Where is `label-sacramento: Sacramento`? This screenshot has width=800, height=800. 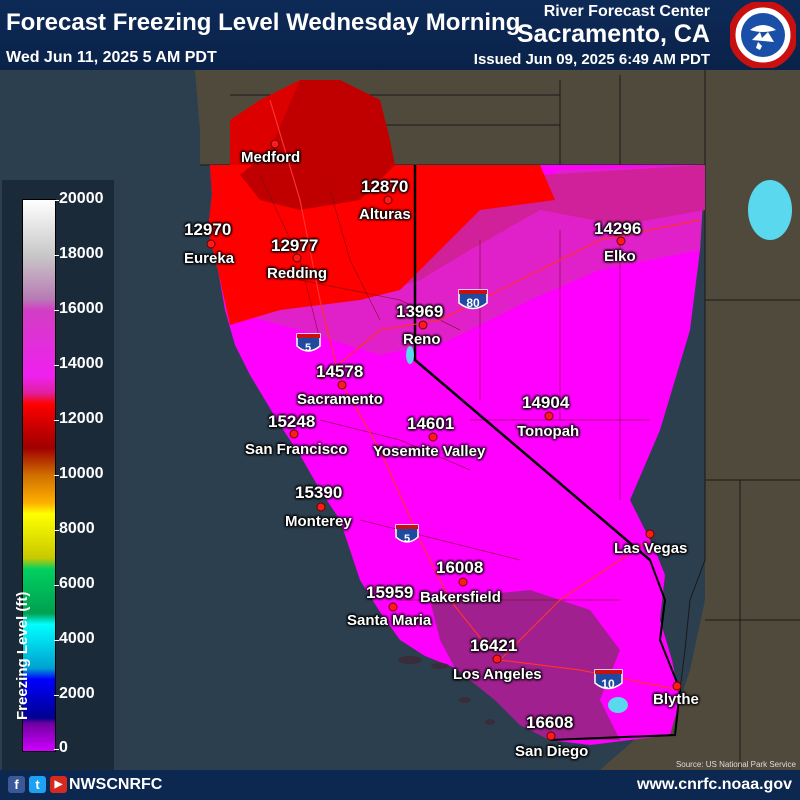
label-sacramento: Sacramento is located at coordinates (340, 399).